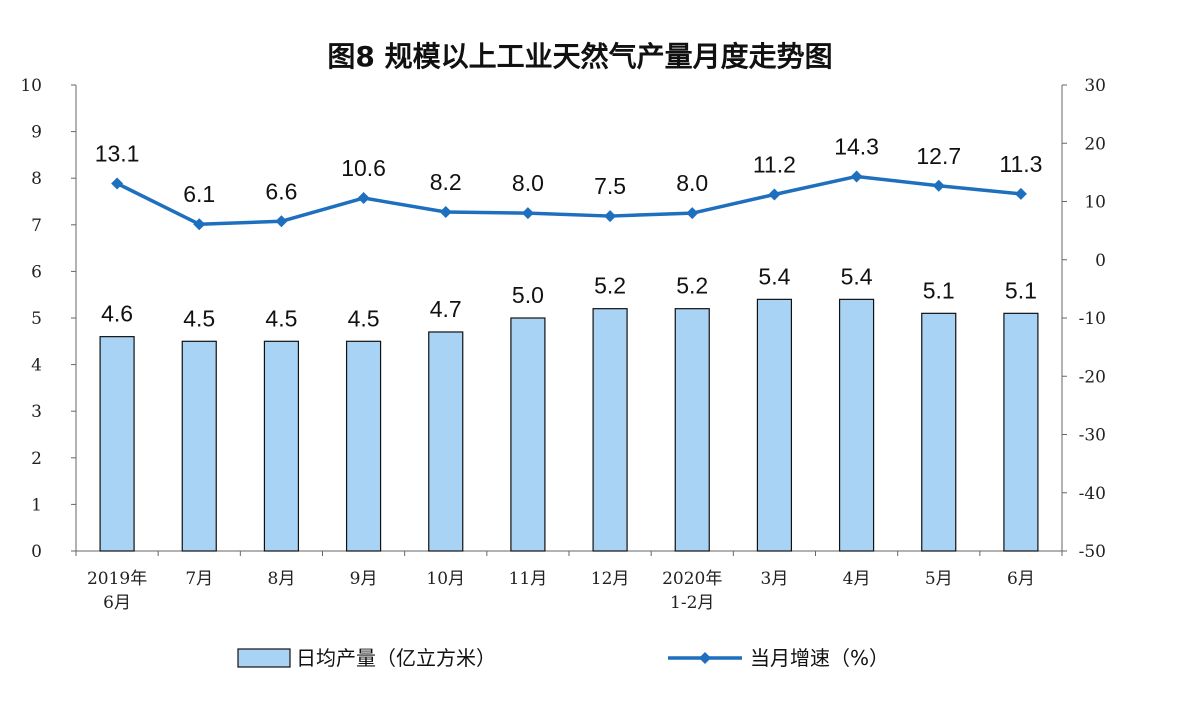 The image size is (1194, 720). What do you see at coordinates (36, 412) in the screenshot?
I see `y-left-tick-label: 3` at bounding box center [36, 412].